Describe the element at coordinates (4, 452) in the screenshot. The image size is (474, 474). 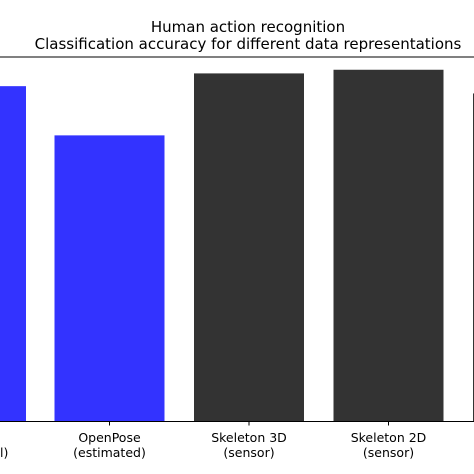
I see `x-tick-sublabel-fragment-0: l)` at that location.